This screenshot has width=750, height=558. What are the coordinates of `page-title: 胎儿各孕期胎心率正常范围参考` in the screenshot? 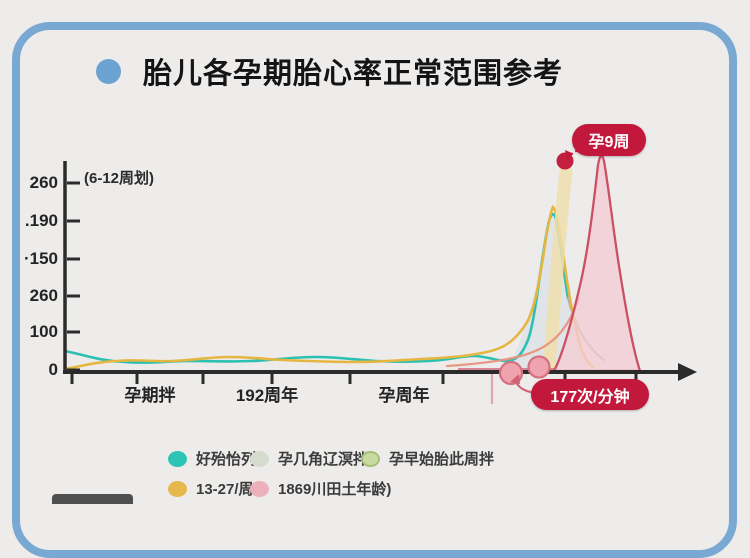 It's located at (353, 74).